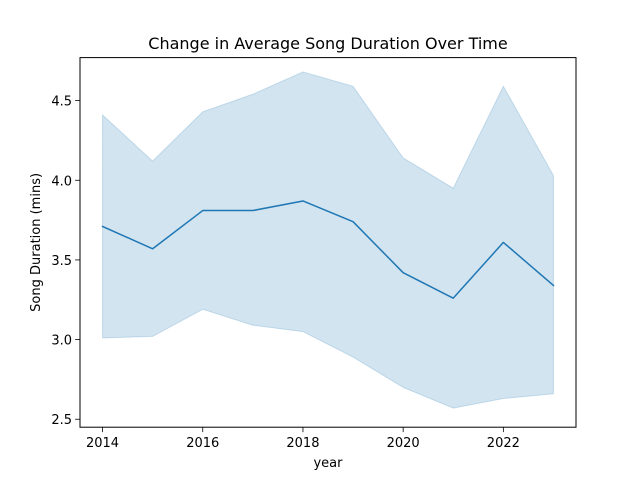 This screenshot has width=640, height=480. Describe the element at coordinates (36, 242) in the screenshot. I see `y-axis-label: Song Duration (mins)` at that location.